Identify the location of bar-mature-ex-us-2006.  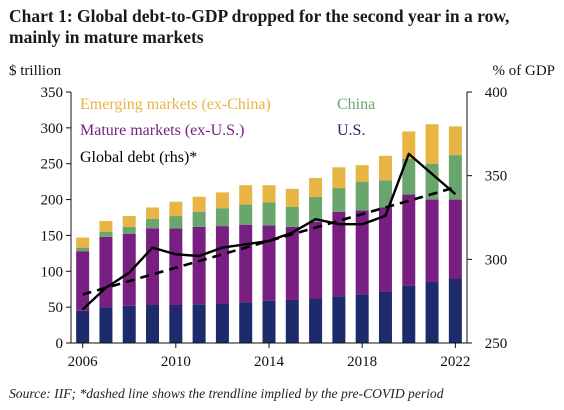
(83, 281).